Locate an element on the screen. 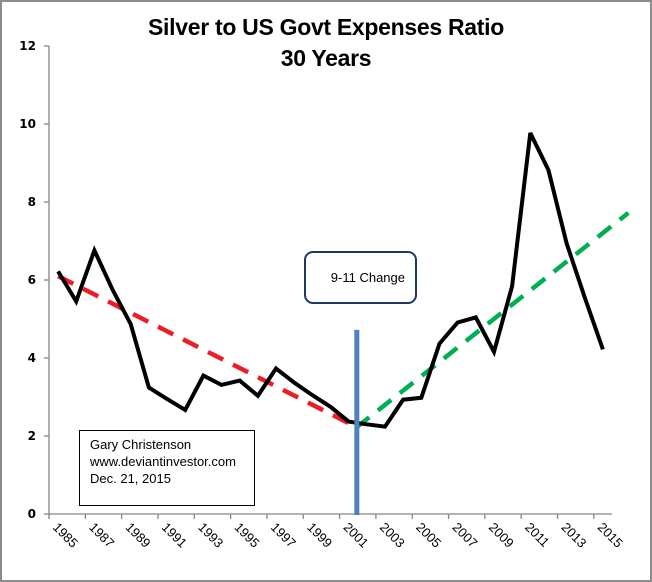 The height and width of the screenshot is (582, 652). x-tick-label: 2013 is located at coordinates (573, 535).